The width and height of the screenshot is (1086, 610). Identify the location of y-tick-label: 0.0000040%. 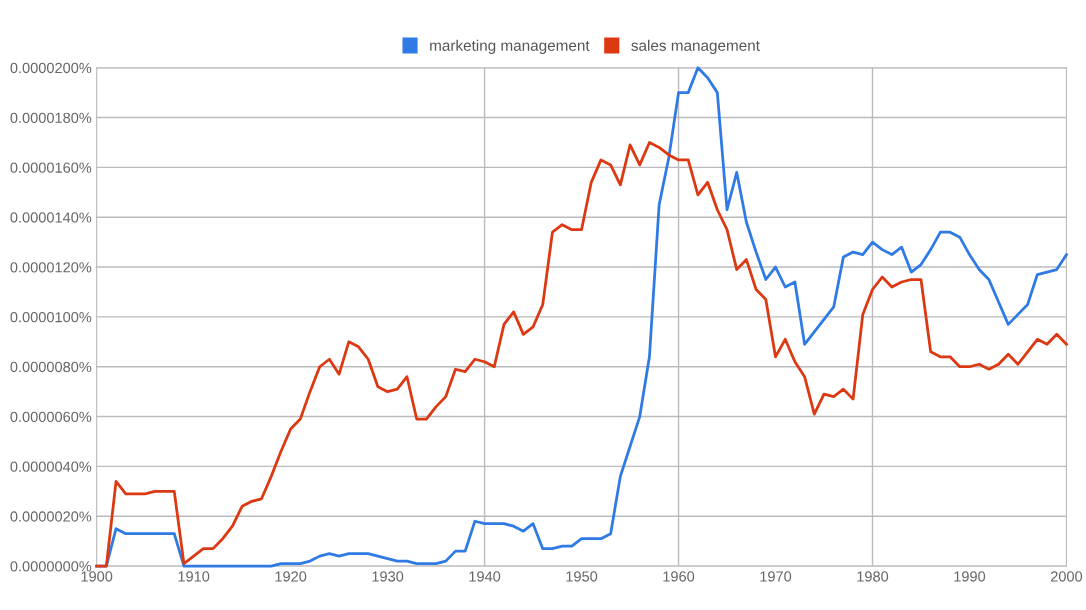
(51, 466).